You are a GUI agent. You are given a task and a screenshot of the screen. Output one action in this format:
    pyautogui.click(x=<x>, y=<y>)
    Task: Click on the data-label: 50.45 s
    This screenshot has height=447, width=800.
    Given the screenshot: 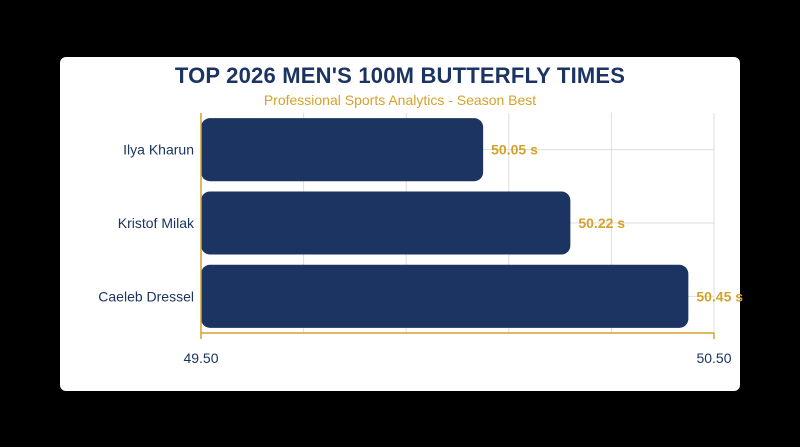 What is the action you would take?
    pyautogui.click(x=719, y=296)
    